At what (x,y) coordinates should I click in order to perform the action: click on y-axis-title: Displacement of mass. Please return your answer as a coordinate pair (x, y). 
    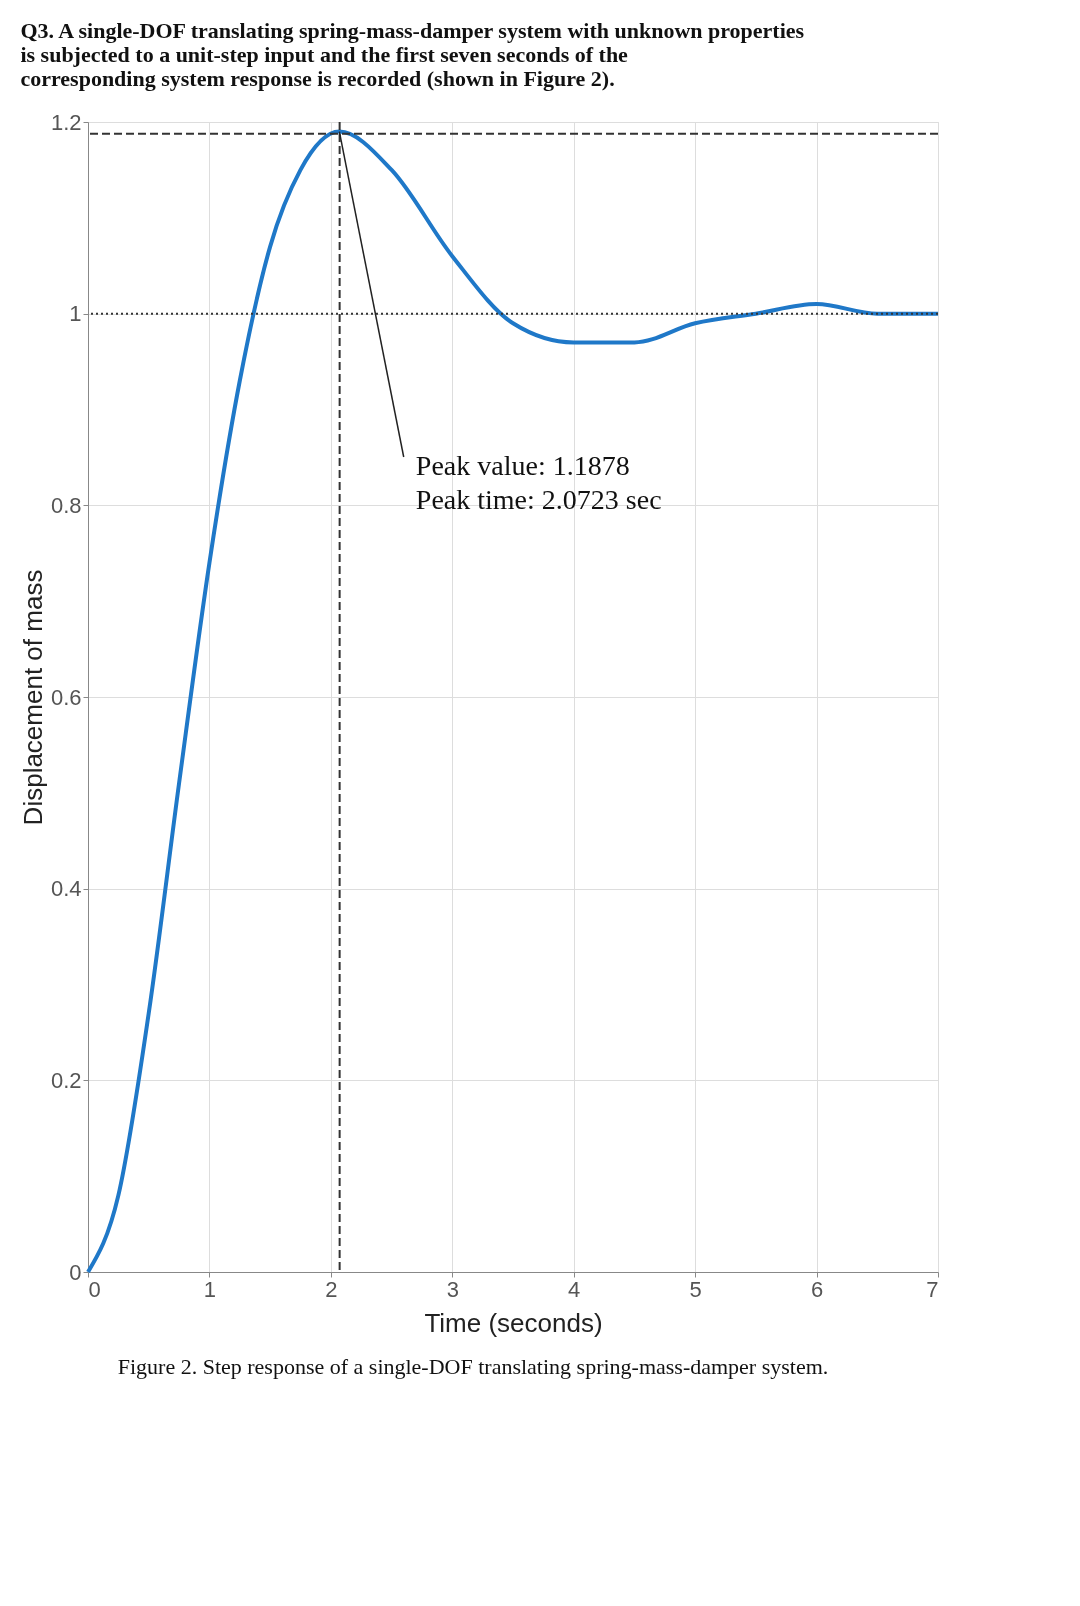
    Looking at the image, I should click on (32, 697).